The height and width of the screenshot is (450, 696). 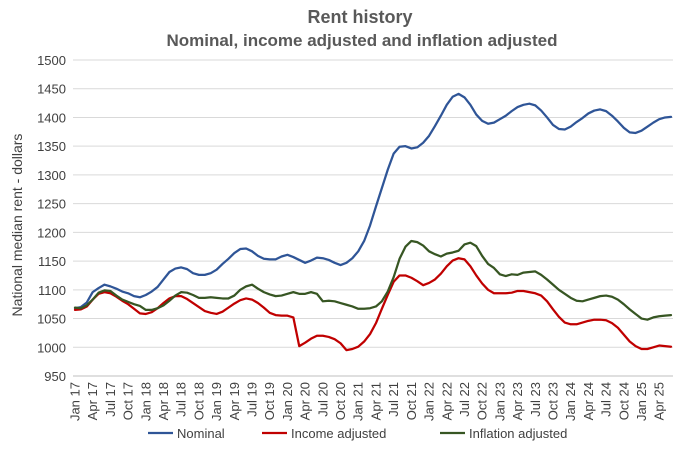 I want to click on x-tick-label-Oct-18: Oct 18, so click(x=198, y=401).